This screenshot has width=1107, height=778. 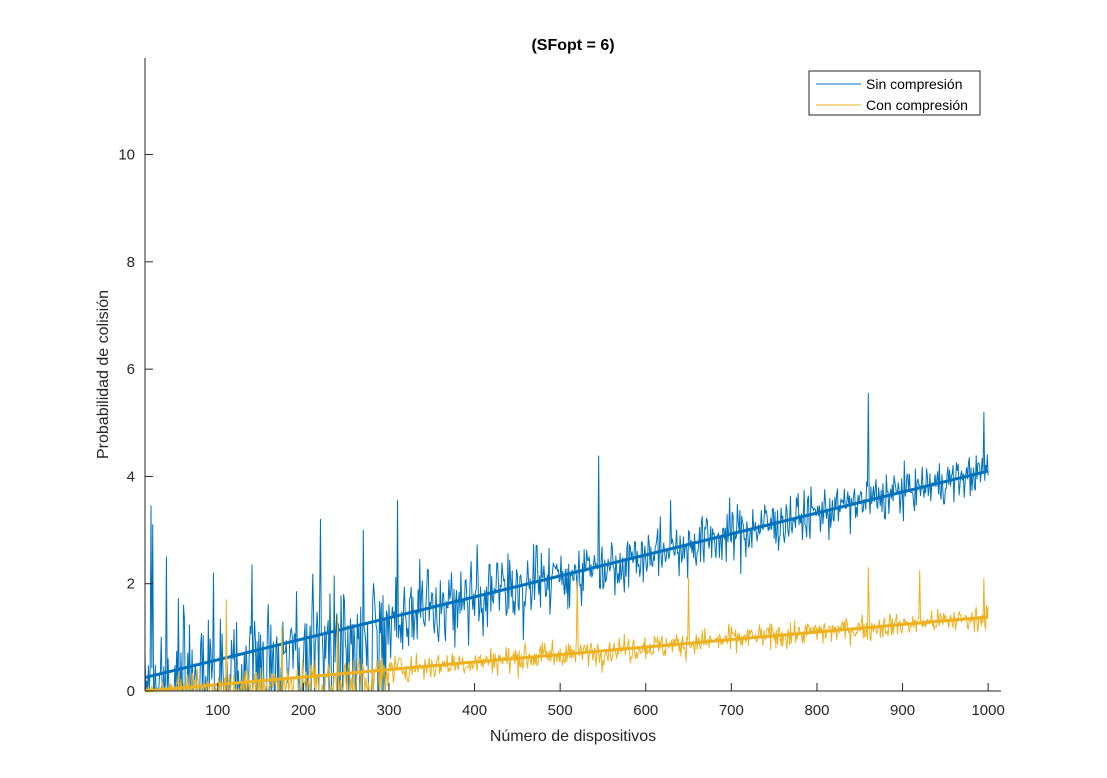 What do you see at coordinates (131, 691) in the screenshot?
I see `y-tick-label: 0` at bounding box center [131, 691].